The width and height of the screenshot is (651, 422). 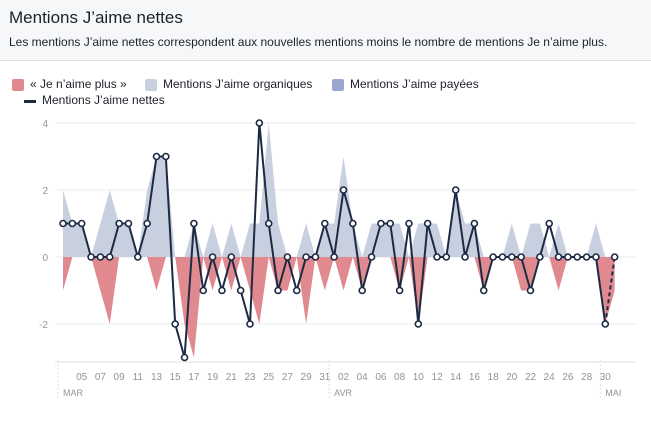 I want to click on x-tick-label: 26, so click(x=568, y=377).